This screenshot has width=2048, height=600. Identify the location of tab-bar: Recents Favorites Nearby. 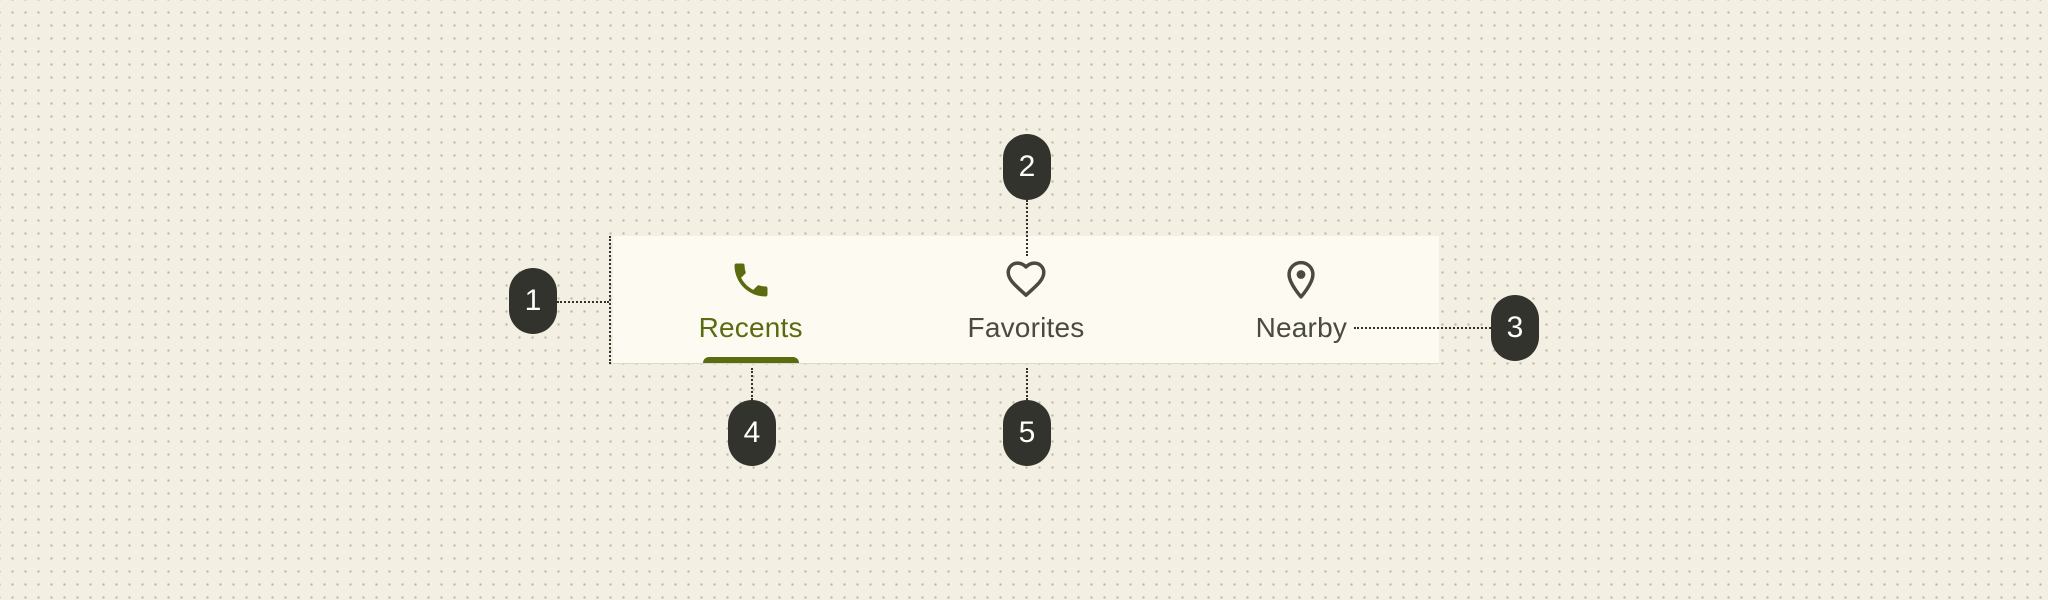
(1026, 300).